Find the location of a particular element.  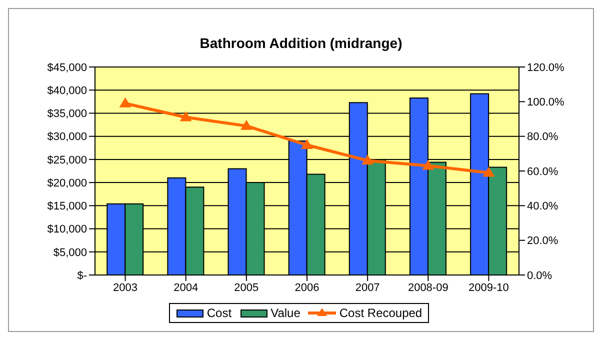

y2-tick-label: 100.0% is located at coordinates (546, 102).